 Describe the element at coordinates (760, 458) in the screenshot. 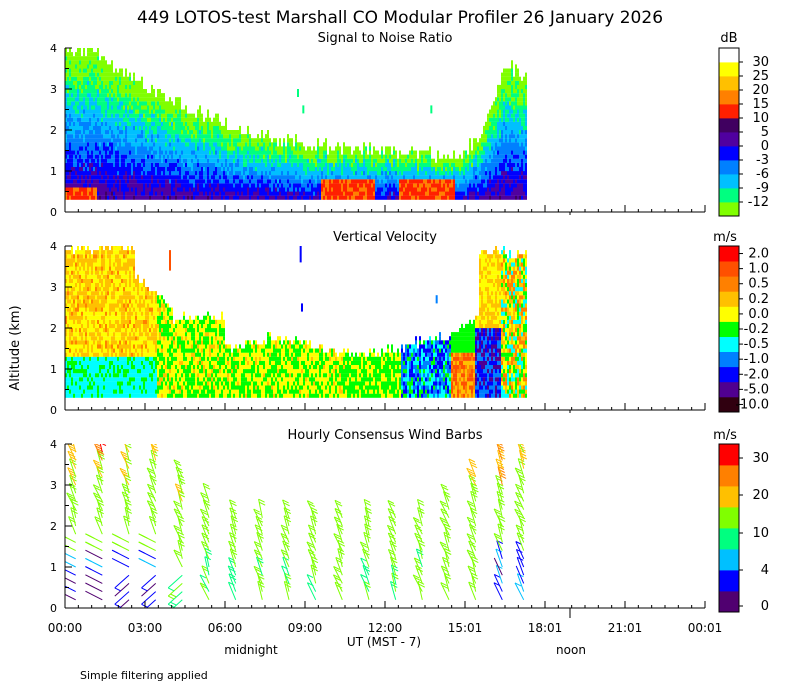

I see `colorbar-label: 30` at that location.